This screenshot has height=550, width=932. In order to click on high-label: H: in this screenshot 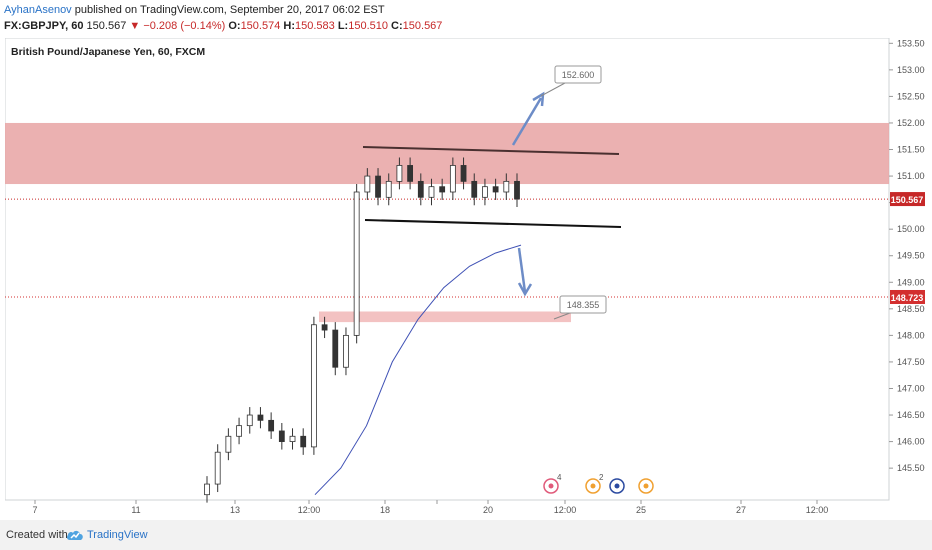, I will do `click(289, 26)`.